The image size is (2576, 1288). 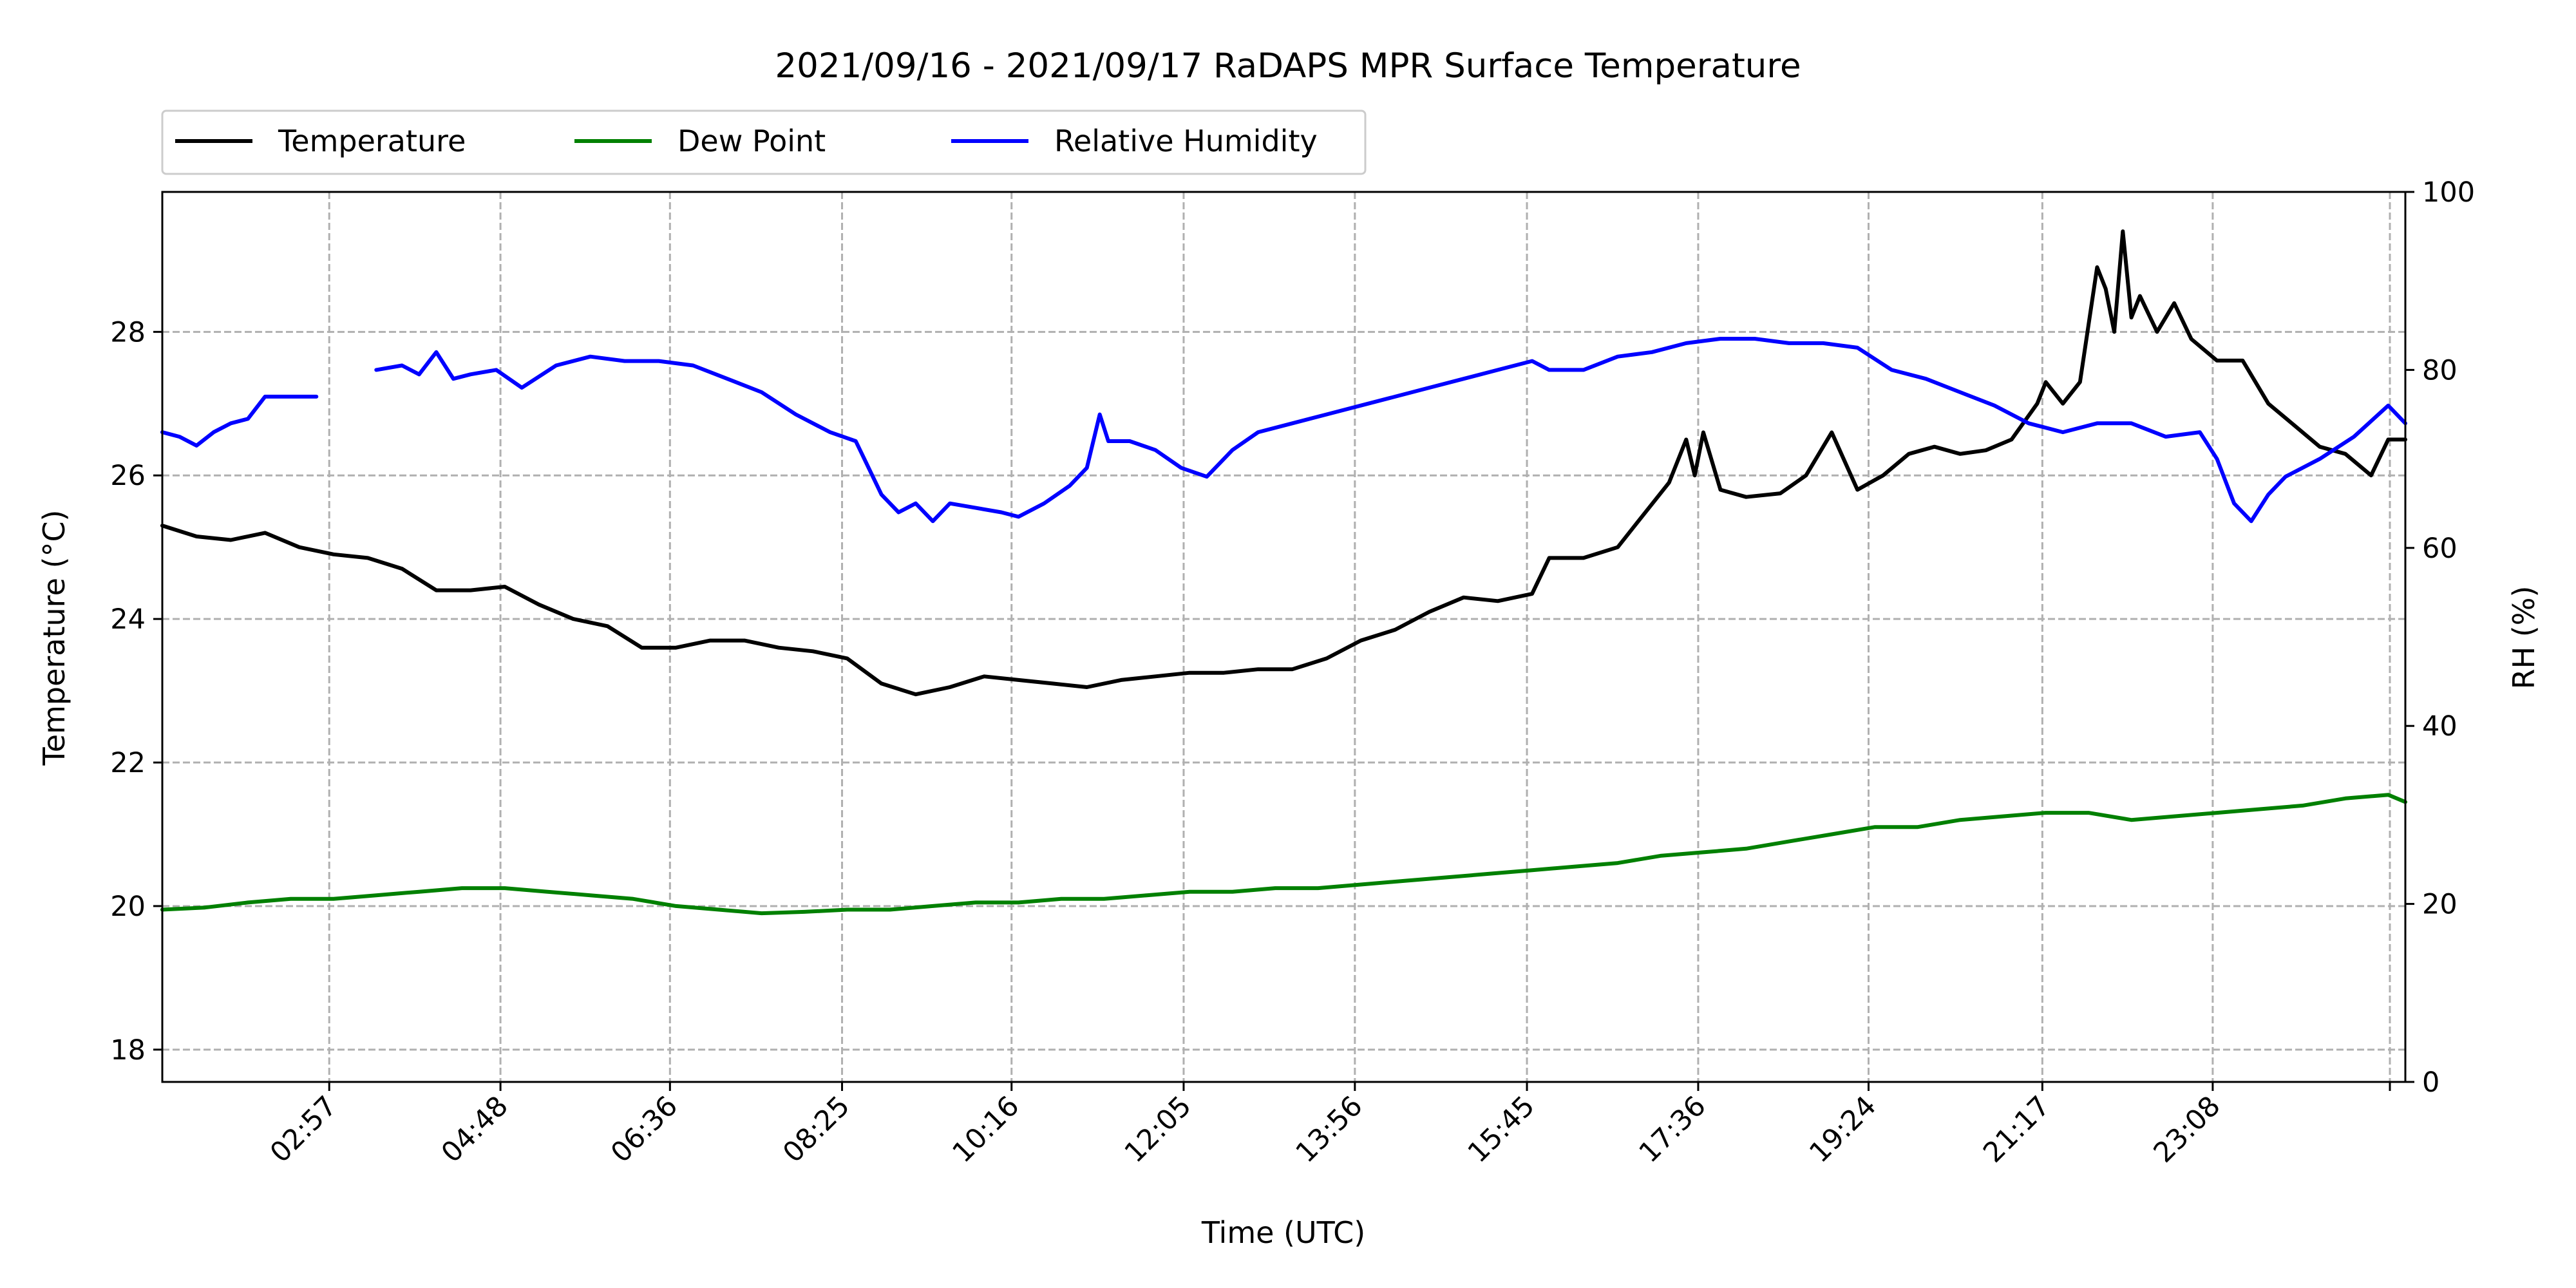 I want to click on x-axis-label: Time (UTC), so click(x=1283, y=1232).